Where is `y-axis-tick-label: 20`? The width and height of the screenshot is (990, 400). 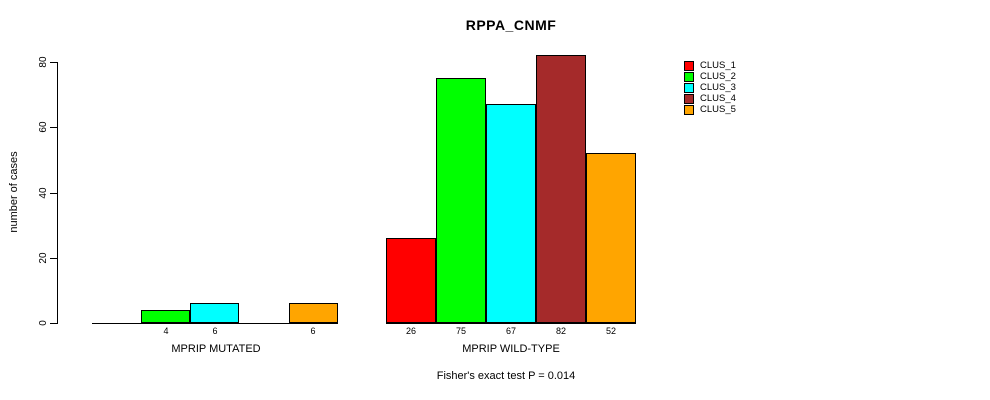 y-axis-tick-label: 20 is located at coordinates (43, 258).